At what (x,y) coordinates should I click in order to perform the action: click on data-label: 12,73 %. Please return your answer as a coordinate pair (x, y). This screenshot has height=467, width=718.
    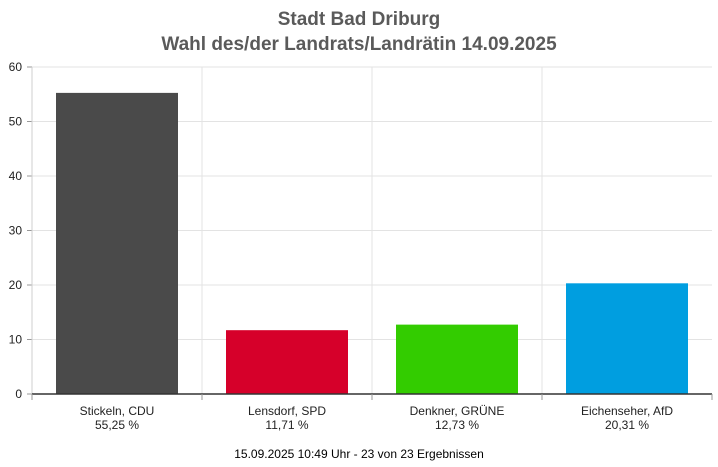
    Looking at the image, I should click on (457, 425).